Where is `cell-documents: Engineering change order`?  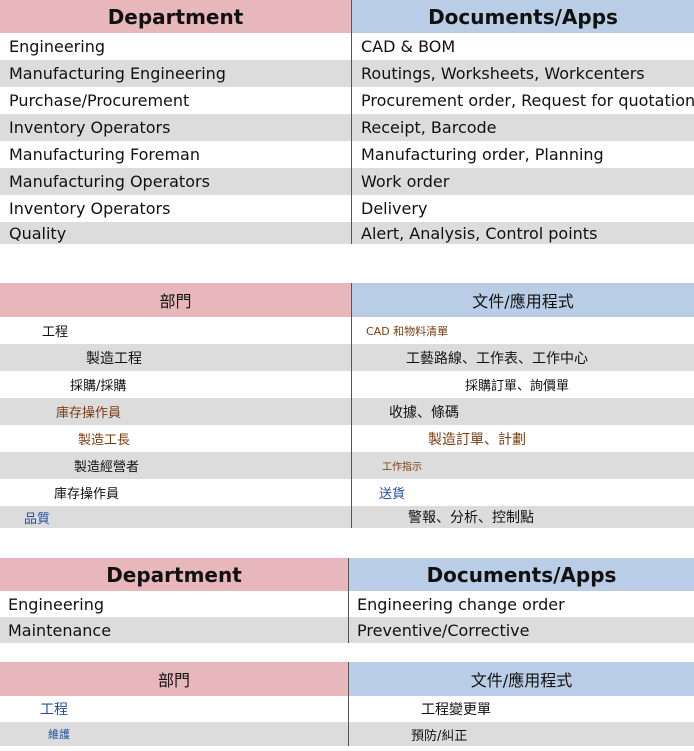
cell-documents: Engineering change order is located at coordinates (521, 604).